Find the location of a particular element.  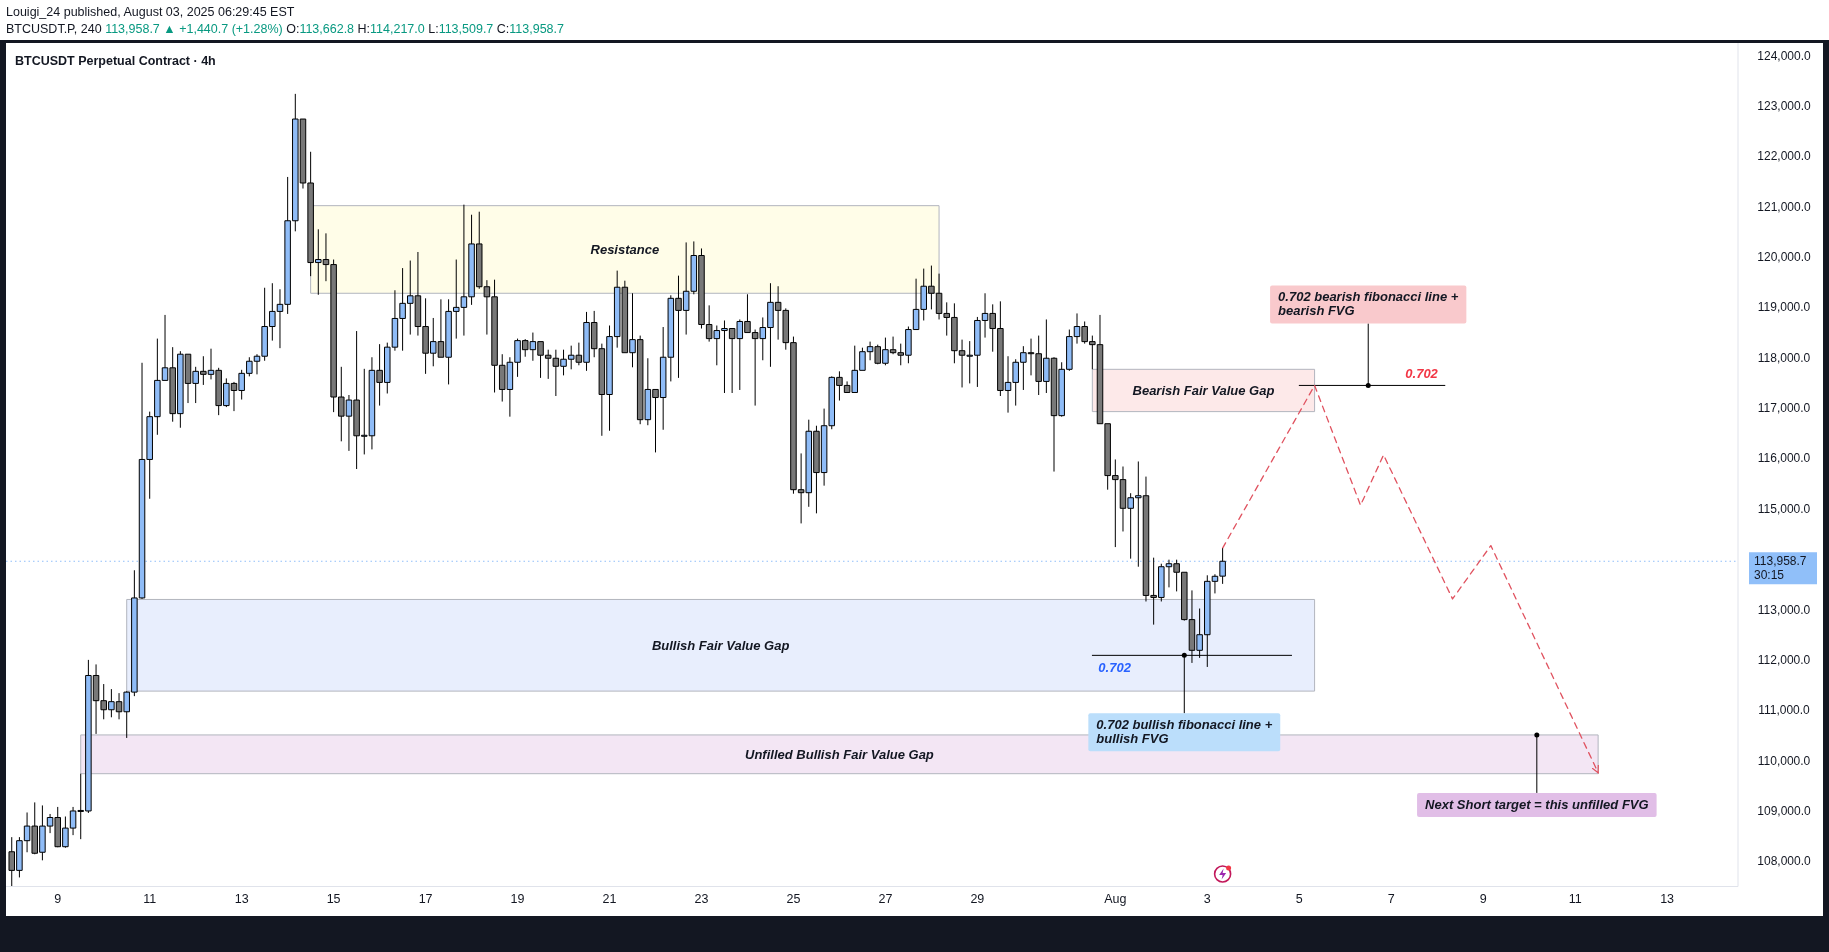

text: Bearish Fair Value Gap is located at coordinates (1203, 390).